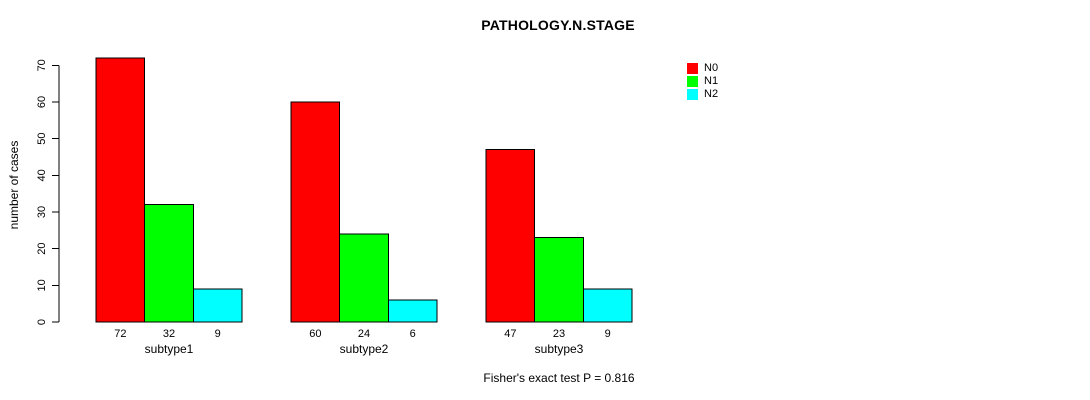 This screenshot has width=1090, height=400. Describe the element at coordinates (217, 305) in the screenshot. I see `bar-n2-subtype1` at that location.